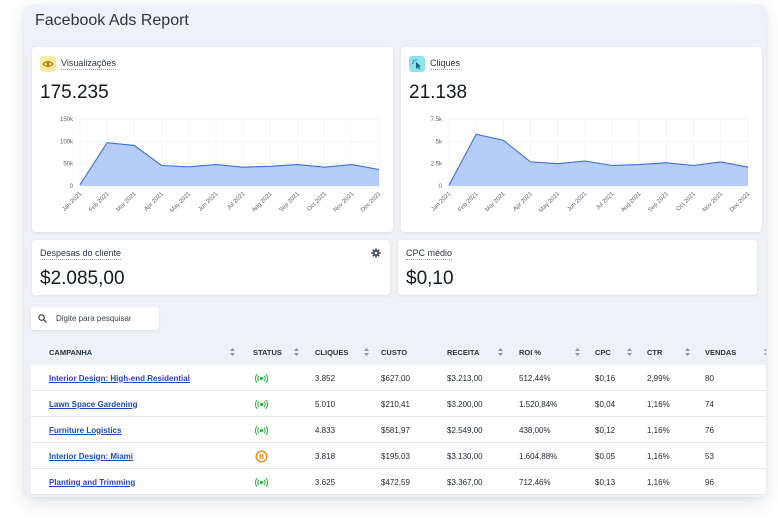  I want to click on col-receita-cell: $2.549,00, so click(465, 430).